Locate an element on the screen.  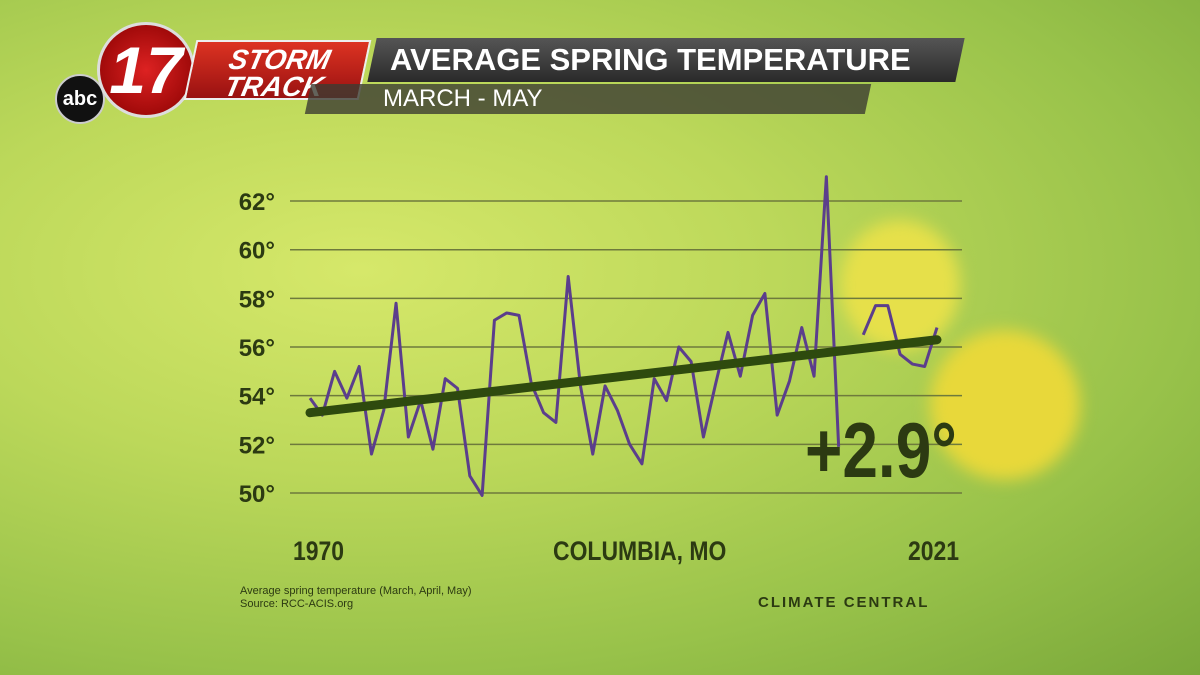
x-start-label: 1970 is located at coordinates (319, 551).